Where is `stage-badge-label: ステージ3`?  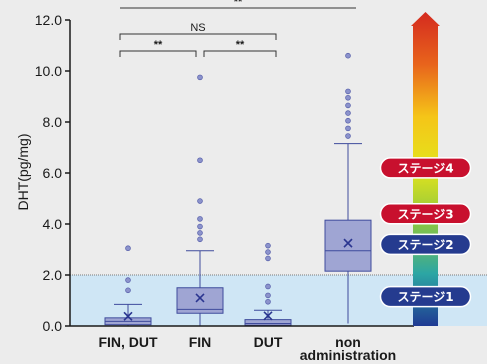
stage-badge-label: ステージ3 is located at coordinates (425, 214).